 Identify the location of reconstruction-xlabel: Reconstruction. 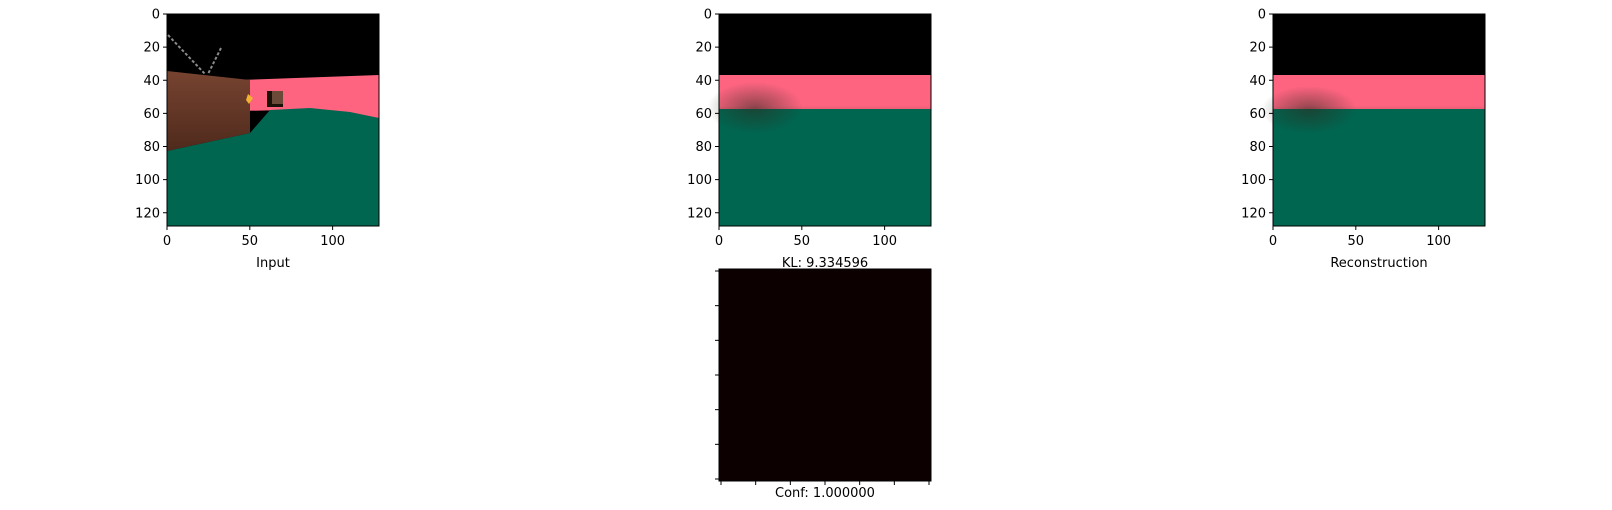
(1378, 263).